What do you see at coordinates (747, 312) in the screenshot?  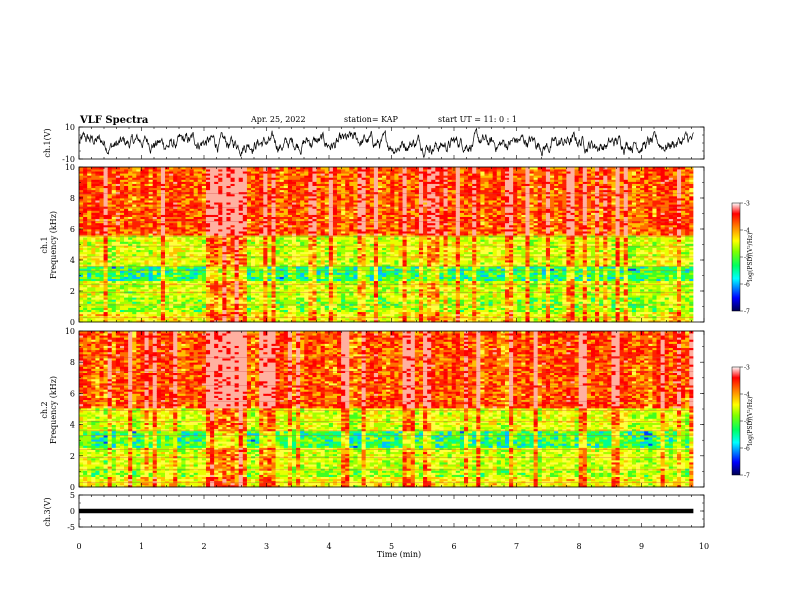 I see `ch1-colorbar-tick-label: -7` at bounding box center [747, 312].